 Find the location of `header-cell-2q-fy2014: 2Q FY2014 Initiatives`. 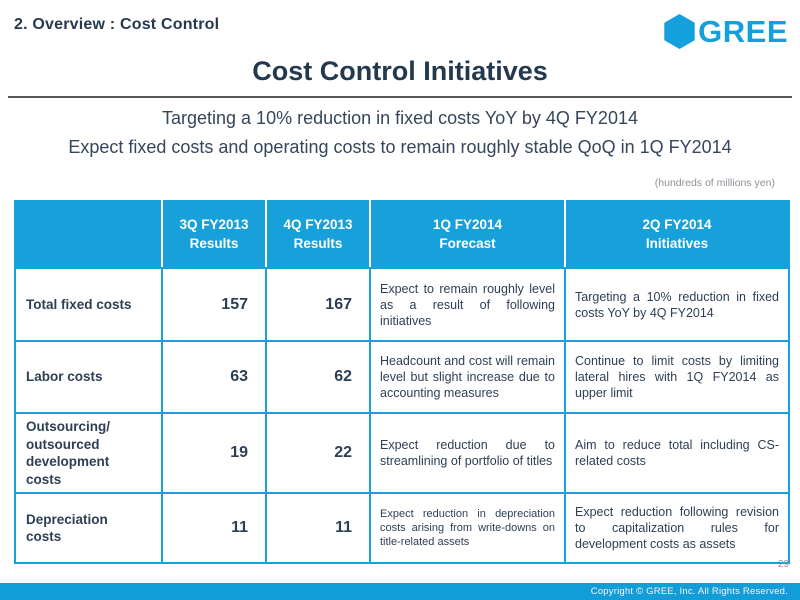

header-cell-2q-fy2014: 2Q FY2014 Initiatives is located at coordinates (677, 234).